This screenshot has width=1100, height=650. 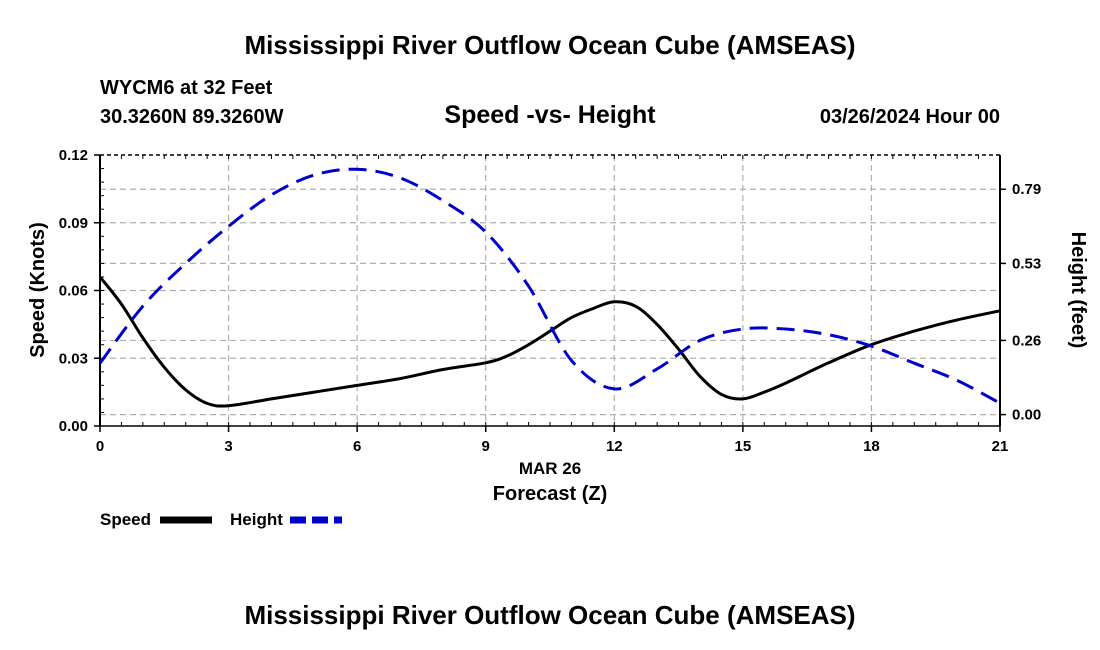 What do you see at coordinates (1026, 415) in the screenshot?
I see `y2-tick-label-0: 0.00` at bounding box center [1026, 415].